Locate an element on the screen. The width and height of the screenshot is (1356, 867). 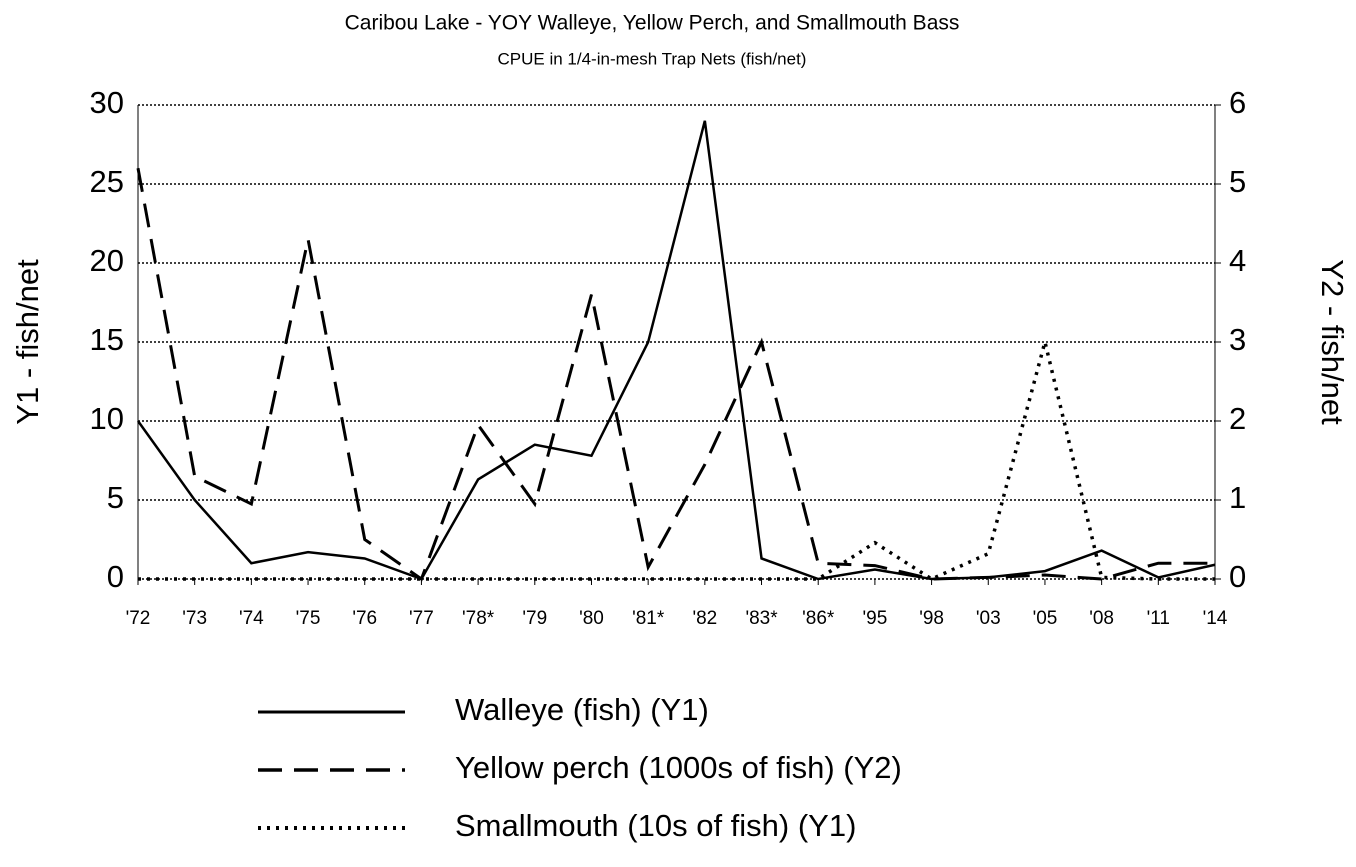
y-tick-label: 5 is located at coordinates (115, 497).